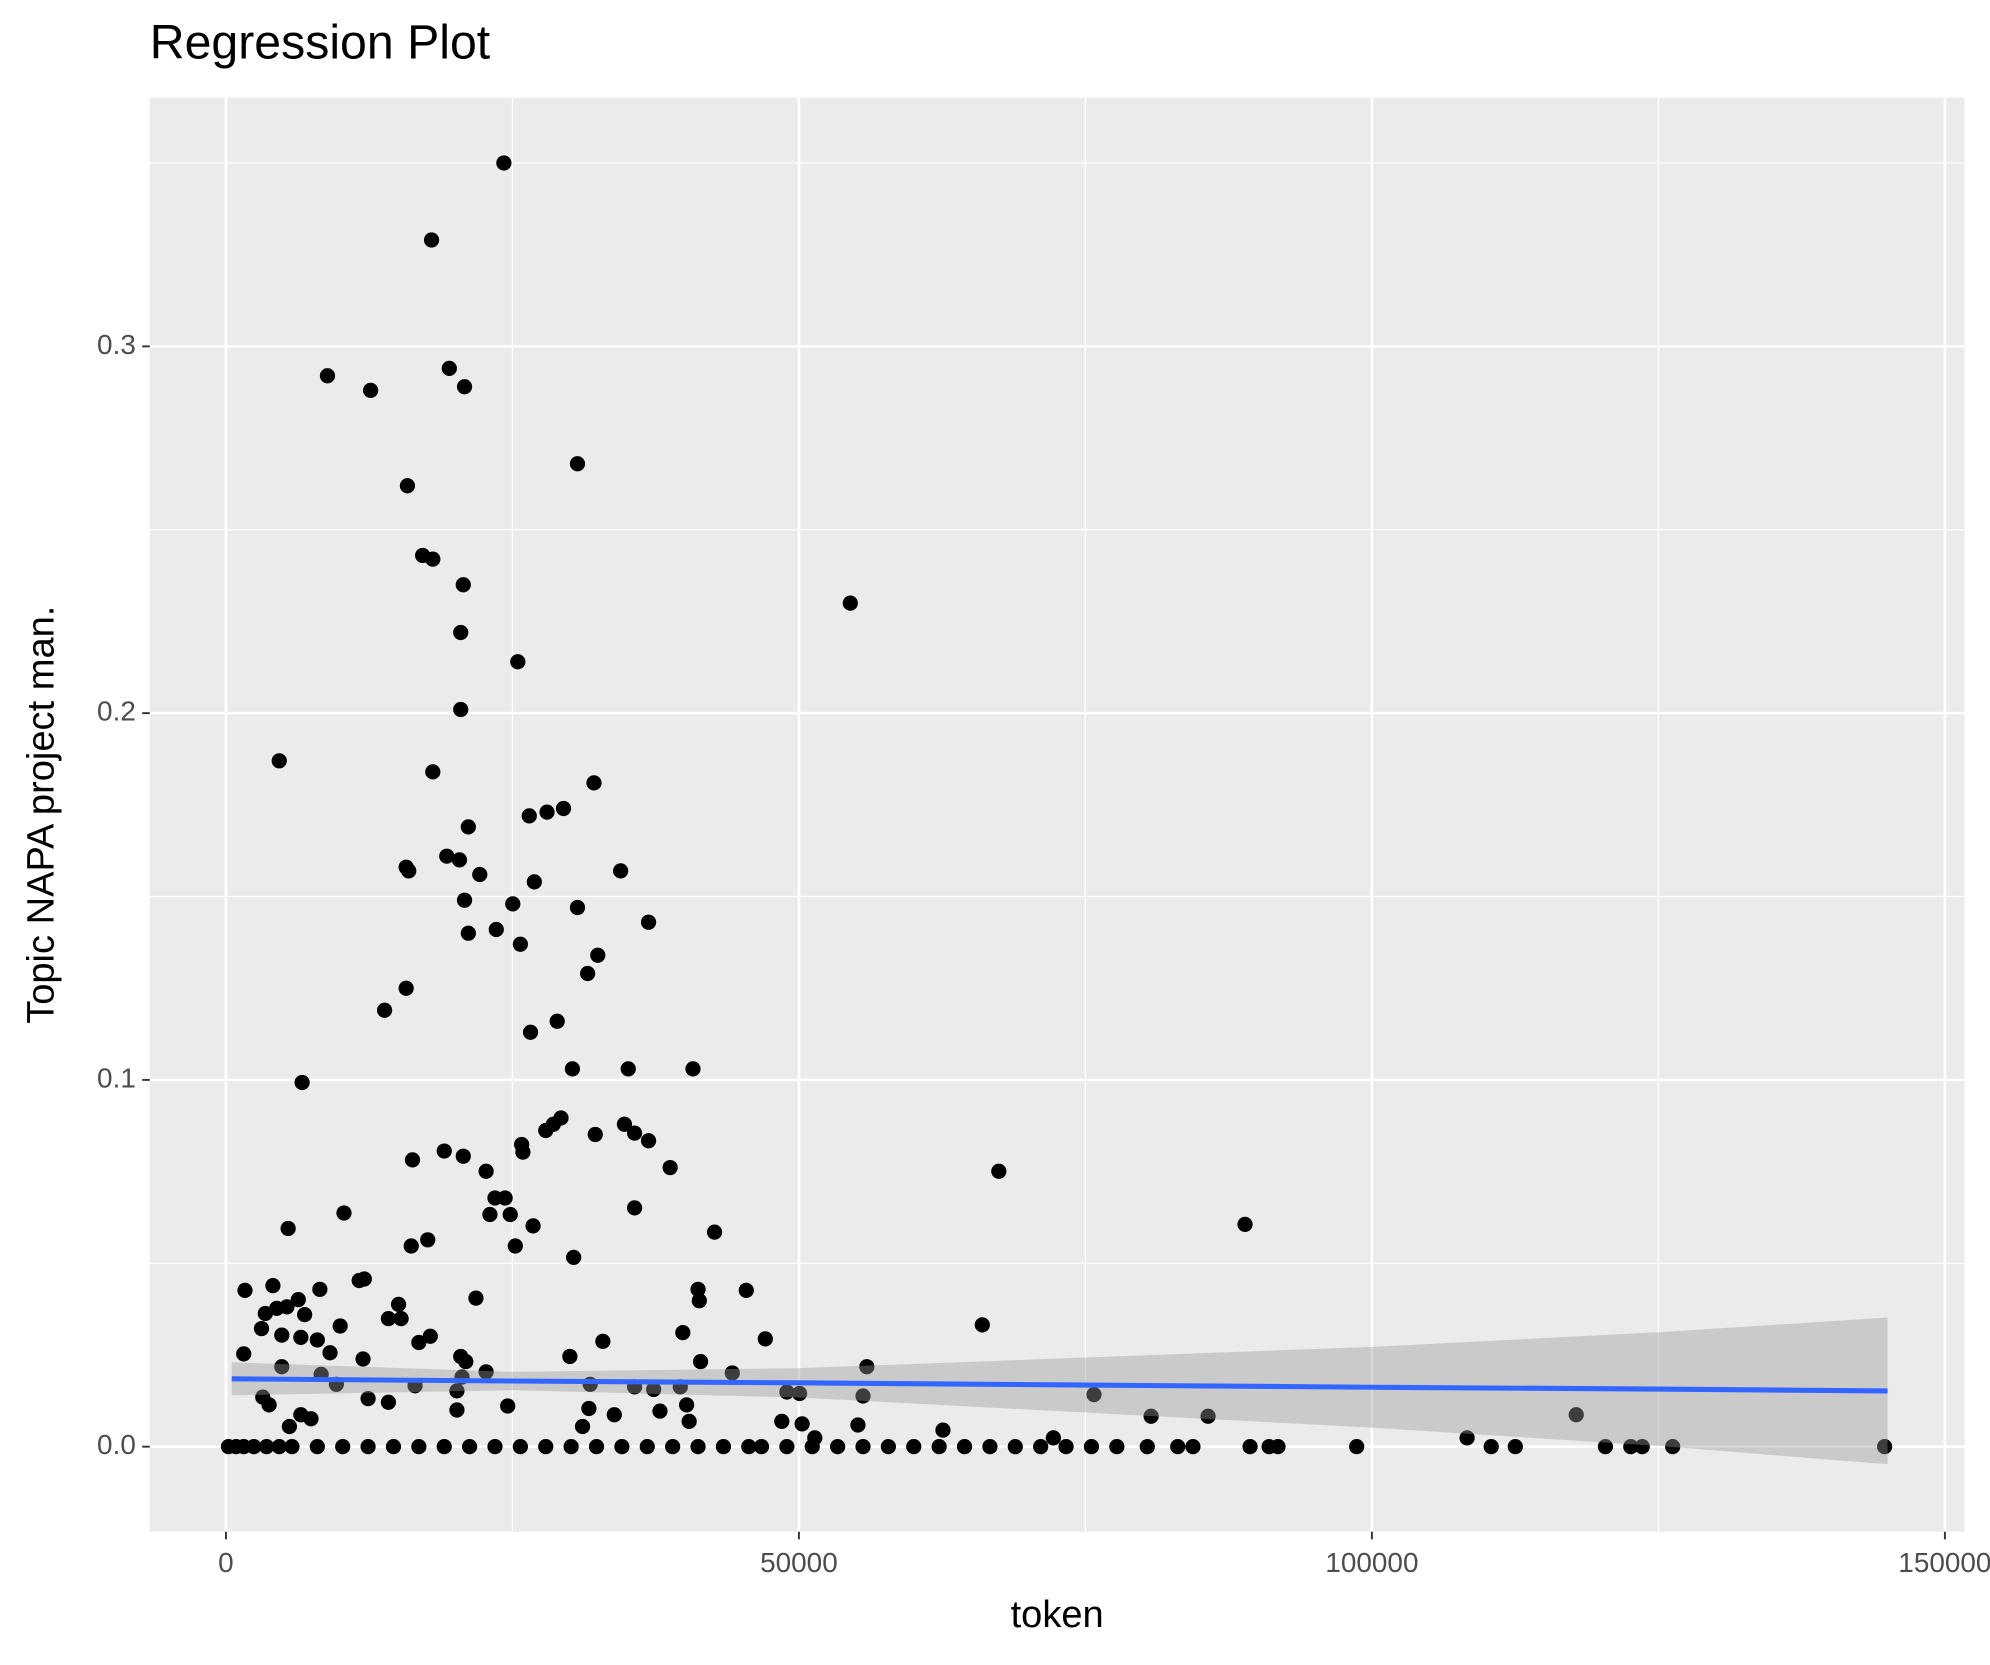  What do you see at coordinates (116, 1077) in the screenshot?
I see `y-tick-label: 0.1` at bounding box center [116, 1077].